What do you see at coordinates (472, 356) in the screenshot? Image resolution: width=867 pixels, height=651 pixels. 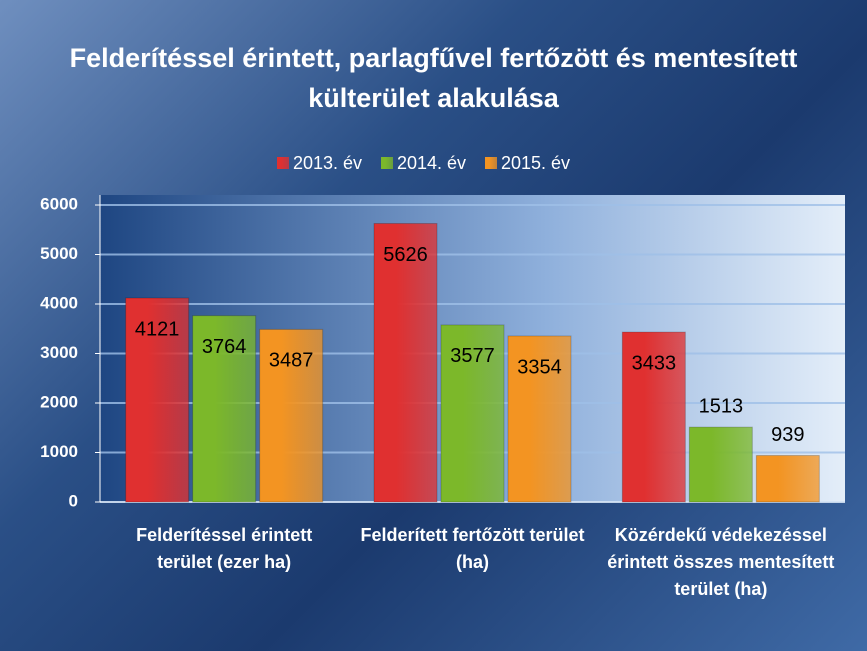 I see `data-label: 3577` at bounding box center [472, 356].